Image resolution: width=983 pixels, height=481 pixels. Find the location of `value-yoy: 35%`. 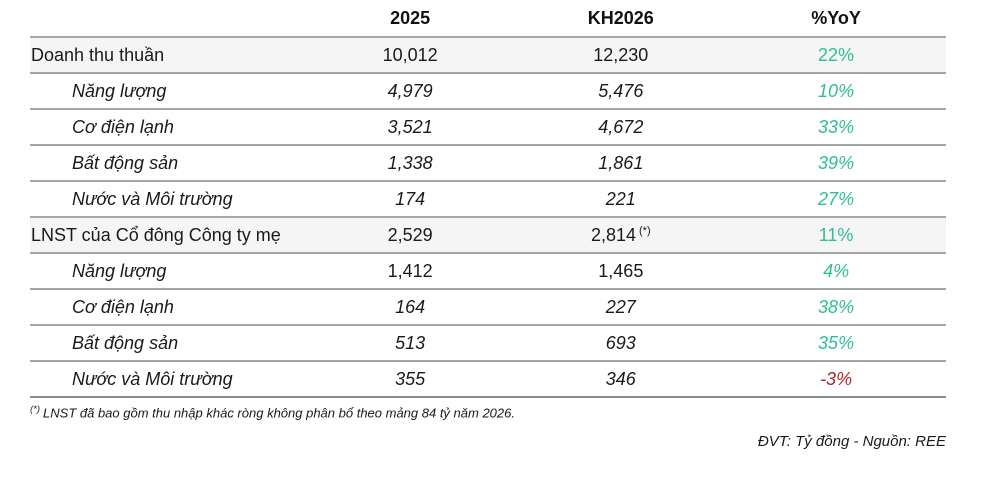

value-yoy: 35% is located at coordinates (836, 342).